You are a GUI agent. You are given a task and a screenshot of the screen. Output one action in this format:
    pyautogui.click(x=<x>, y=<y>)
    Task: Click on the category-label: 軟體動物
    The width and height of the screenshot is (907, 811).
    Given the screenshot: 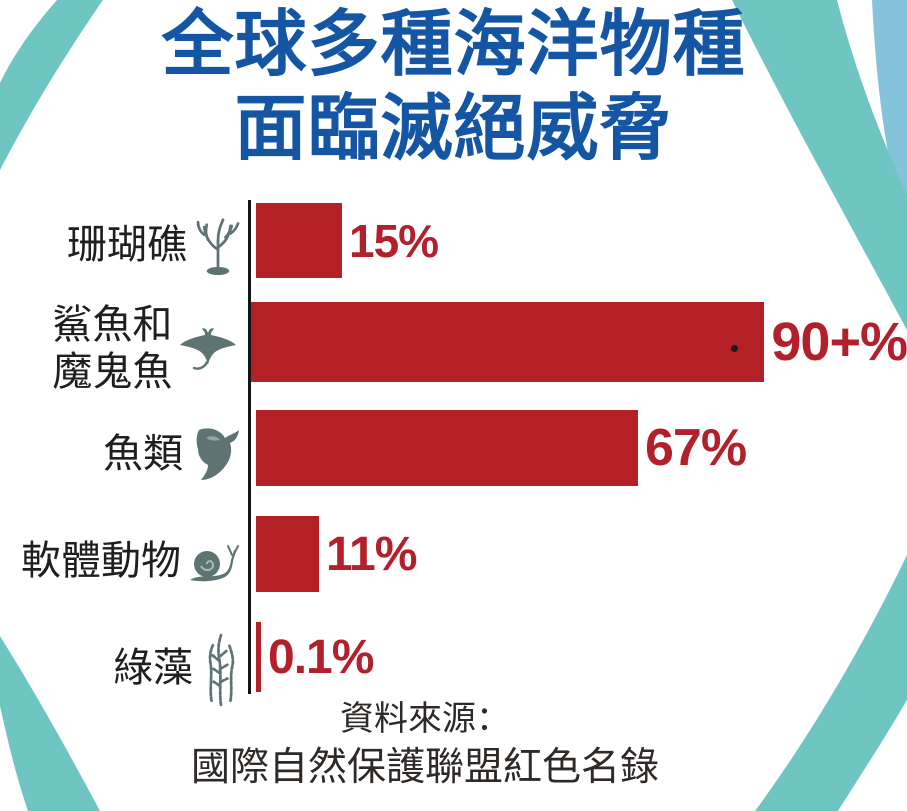 What is the action you would take?
    pyautogui.click(x=101, y=561)
    